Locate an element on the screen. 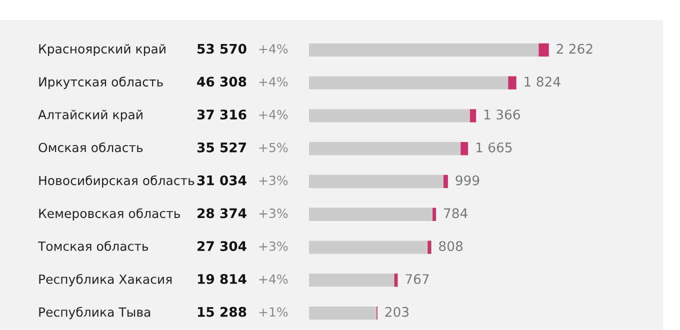 Image resolution: width=680 pixels, height=330 pixels. data-label: 1 824 is located at coordinates (542, 81).